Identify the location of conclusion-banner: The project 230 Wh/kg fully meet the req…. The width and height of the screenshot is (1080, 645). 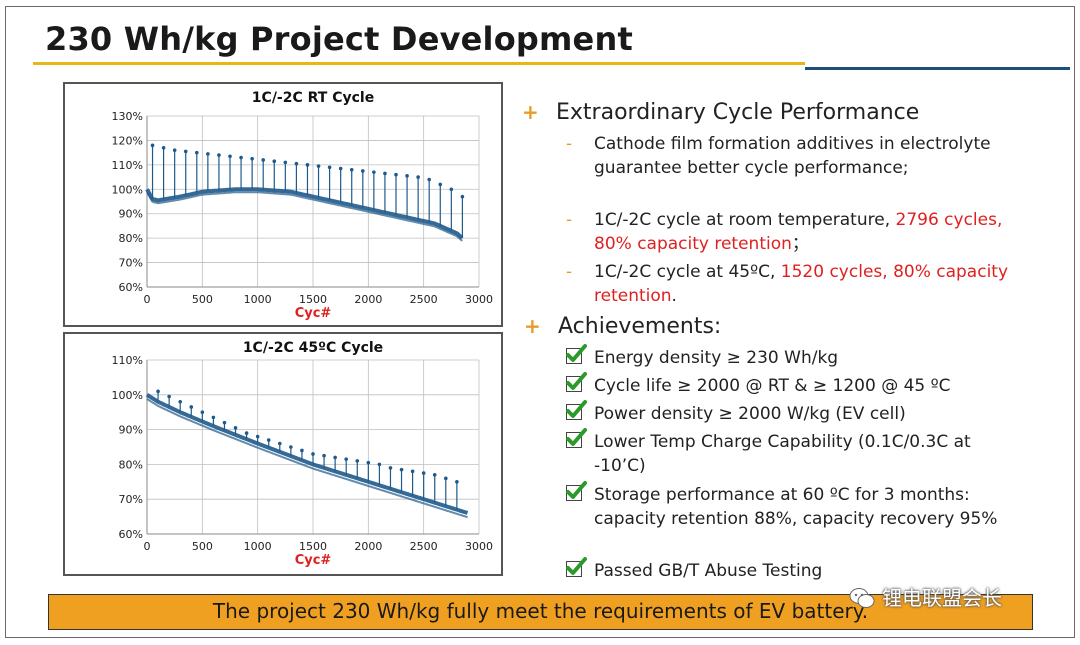
(540, 612).